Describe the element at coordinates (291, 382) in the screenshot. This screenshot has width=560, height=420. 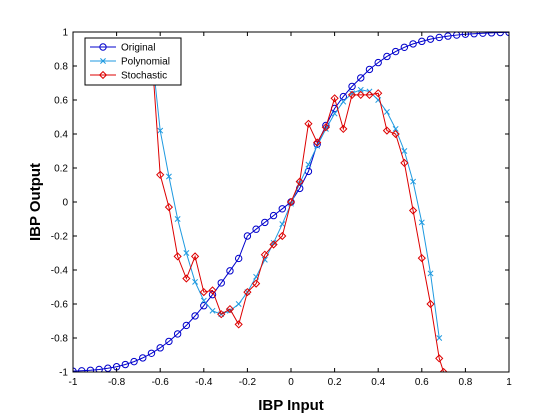
I see `x-tick-label: 0` at that location.